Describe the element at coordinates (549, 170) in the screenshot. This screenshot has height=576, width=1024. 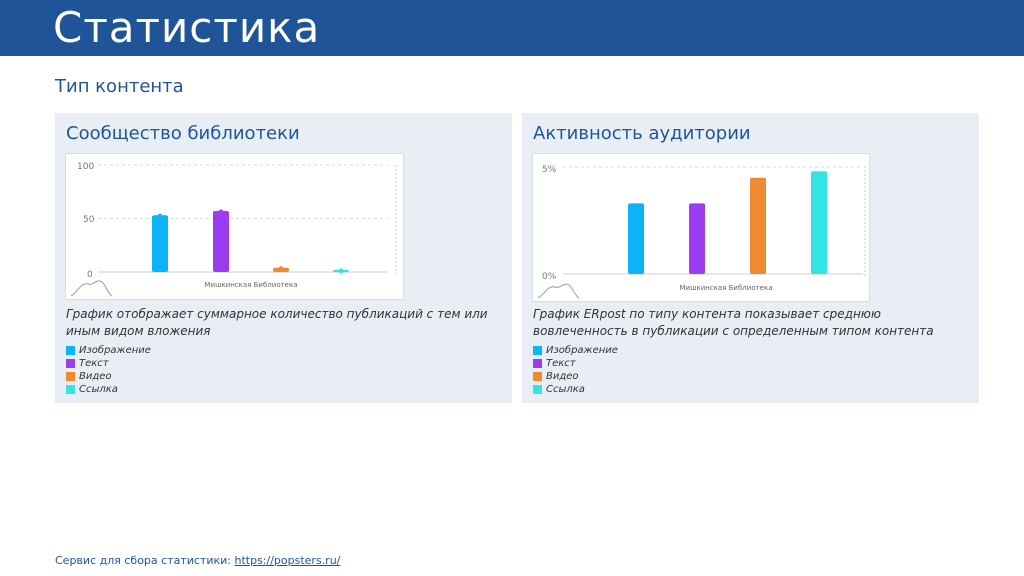
I see `y-tick-label: 5%` at that location.